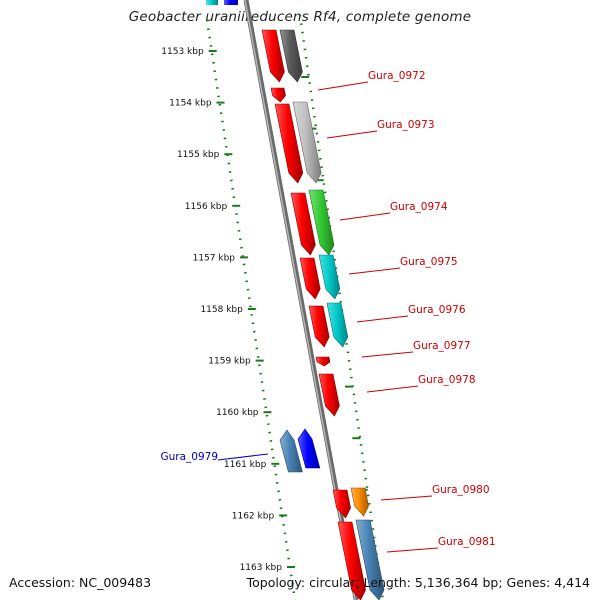 The height and width of the screenshot is (600, 600). What do you see at coordinates (461, 490) in the screenshot?
I see `gene-label-gura_0980: Gura_0980` at bounding box center [461, 490].